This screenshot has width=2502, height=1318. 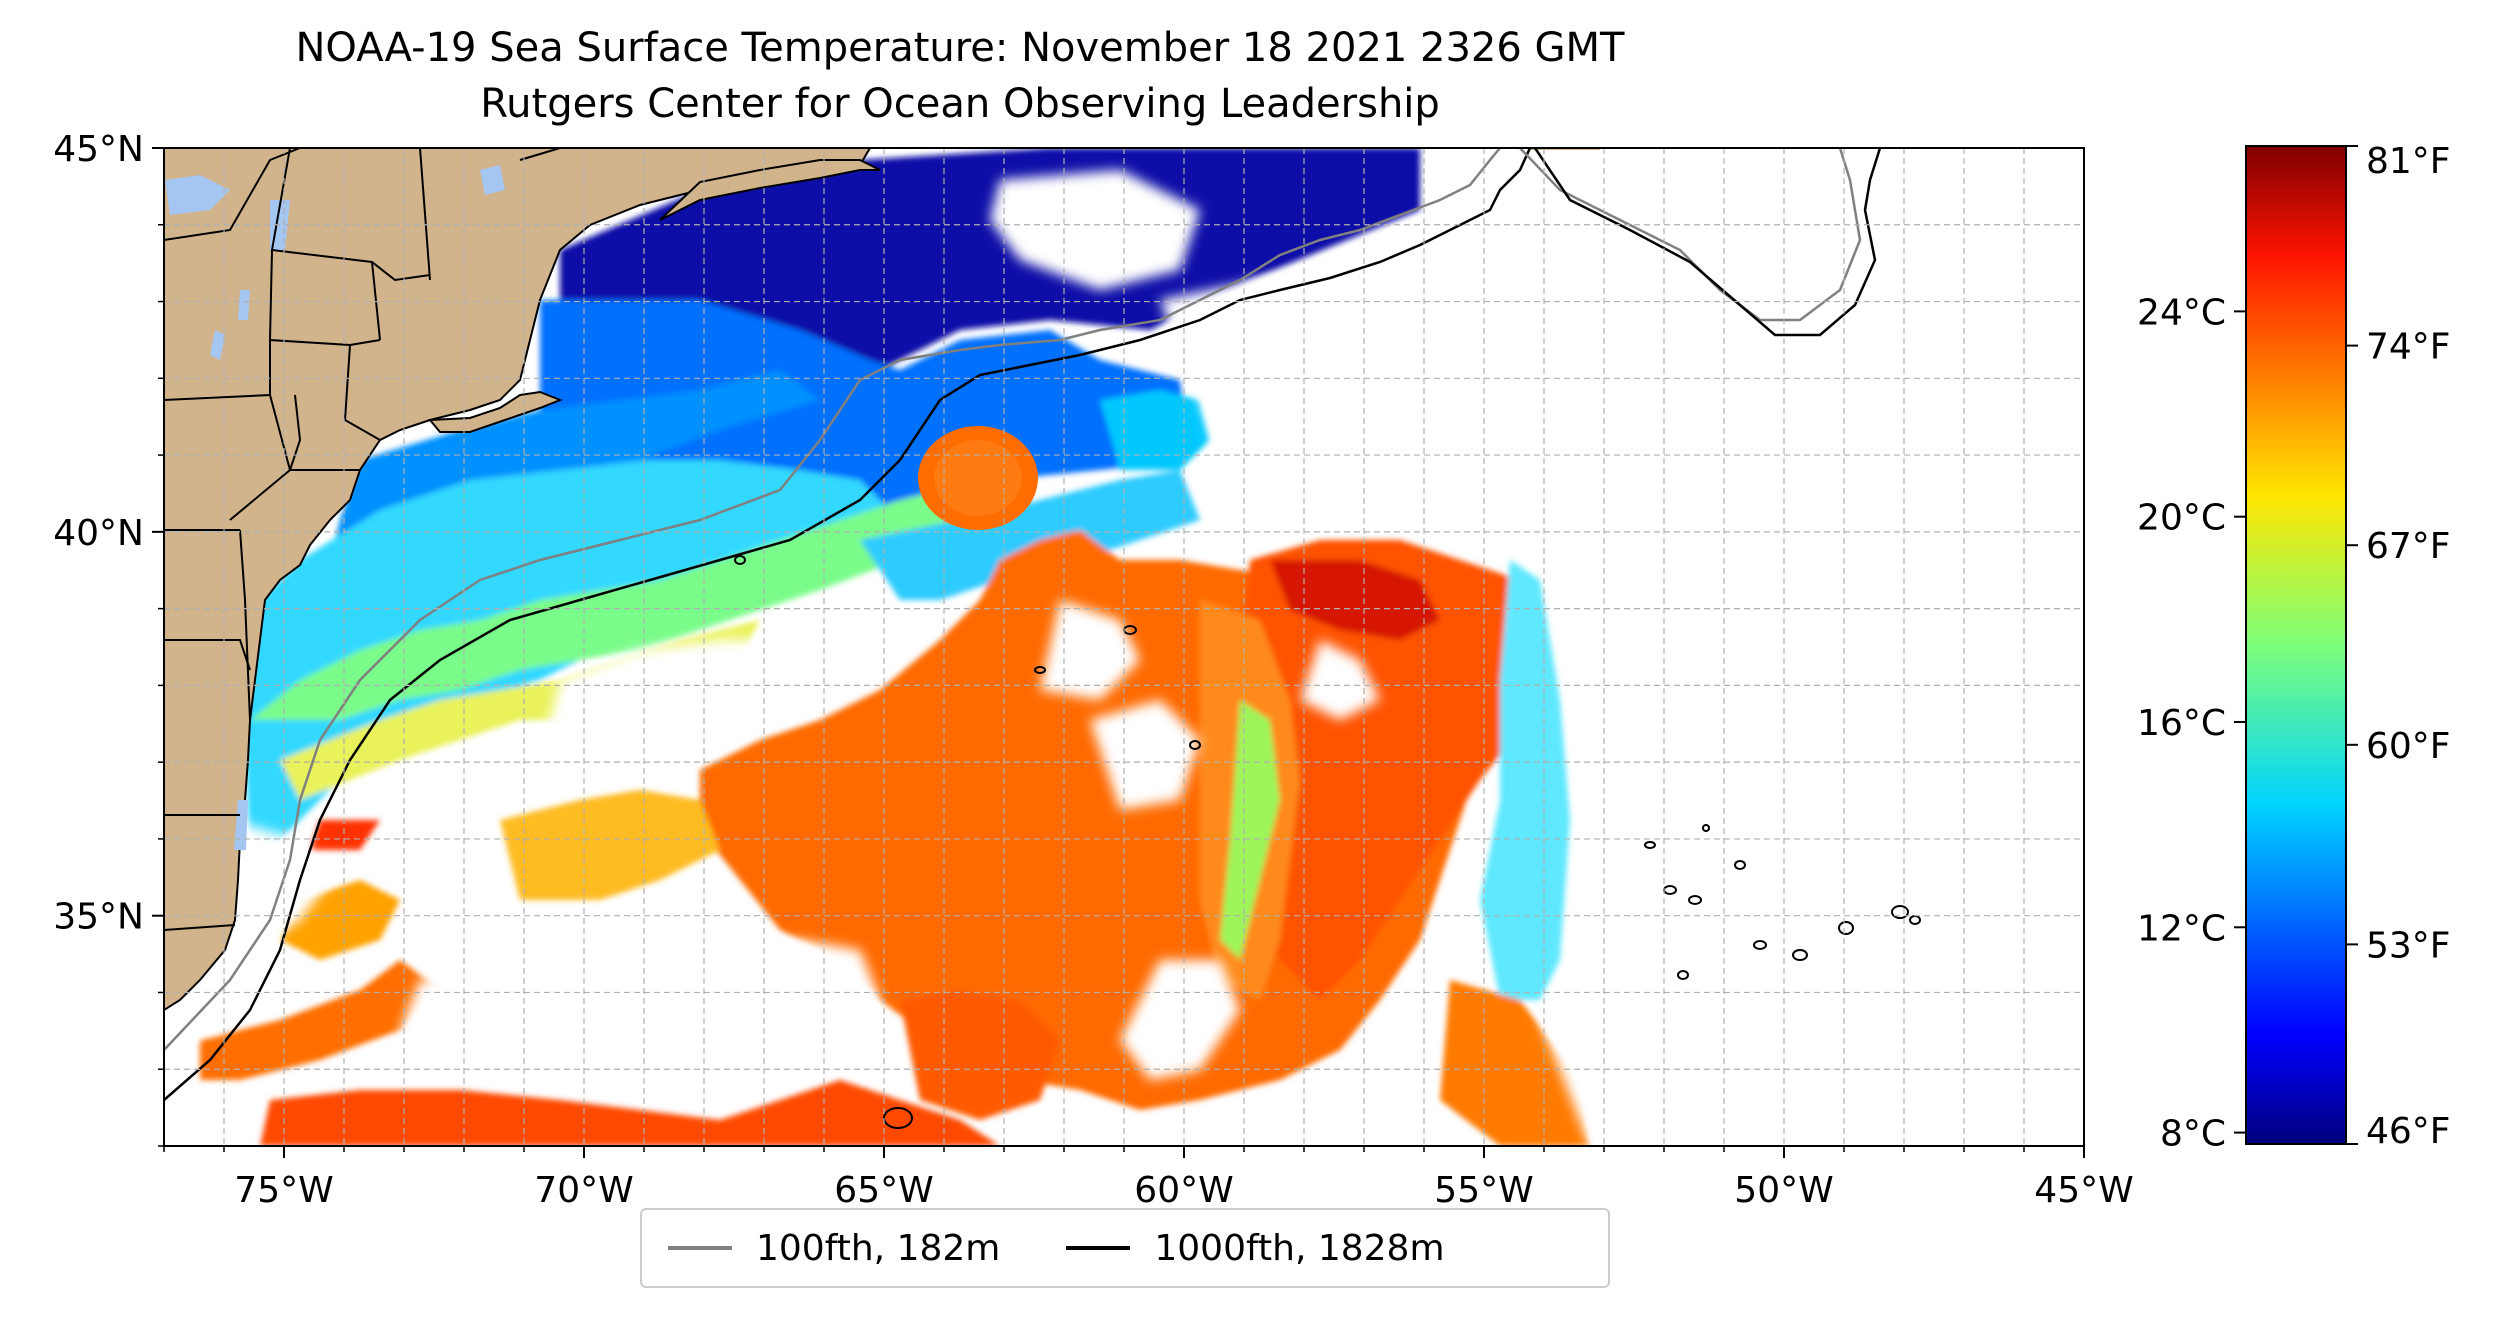 What do you see at coordinates (1098, 1248) in the screenshot?
I see `legend-line-black` at bounding box center [1098, 1248].